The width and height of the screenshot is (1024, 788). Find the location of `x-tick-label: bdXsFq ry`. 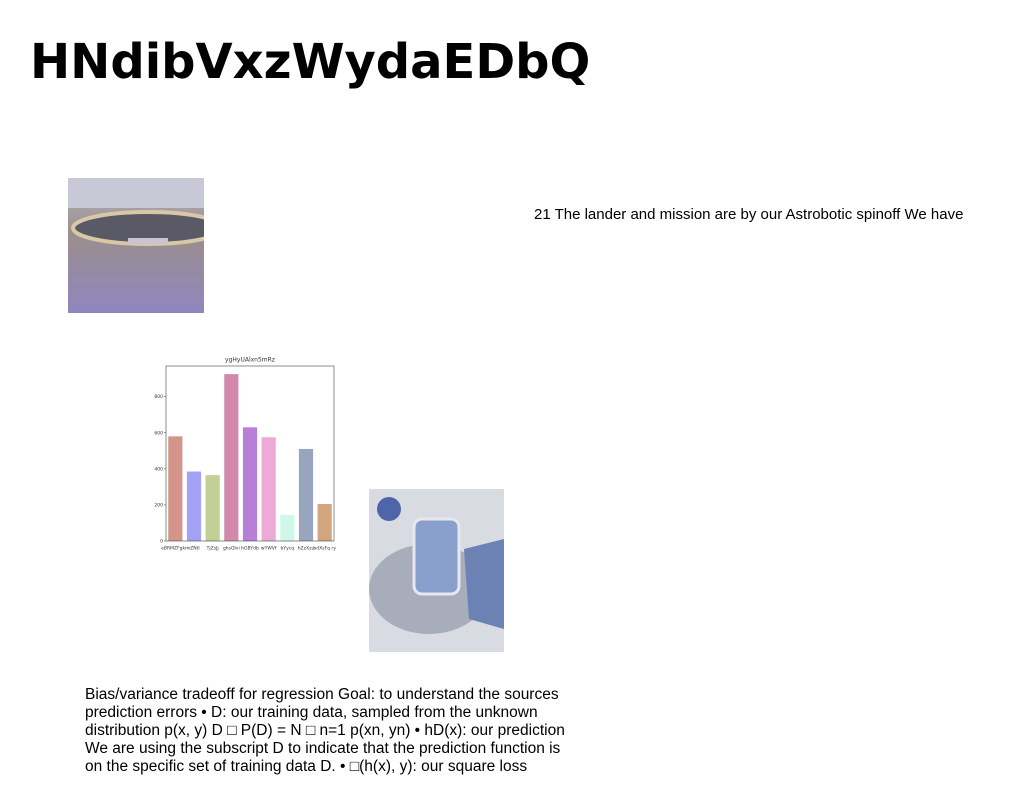

x-tick-label: bdXsFq ry is located at coordinates (324, 549).